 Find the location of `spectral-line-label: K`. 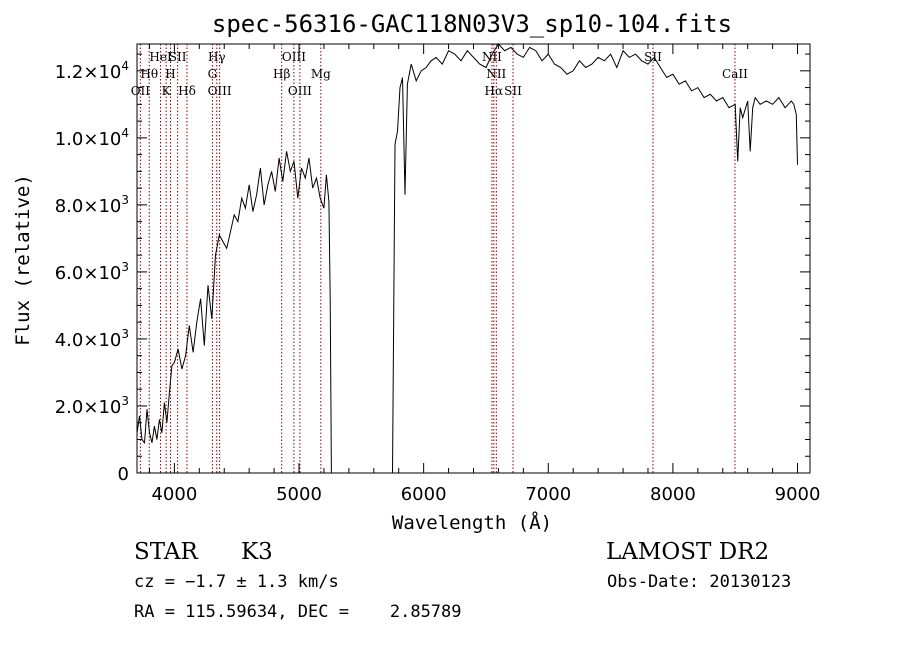

spectral-line-label: K is located at coordinates (167, 91).